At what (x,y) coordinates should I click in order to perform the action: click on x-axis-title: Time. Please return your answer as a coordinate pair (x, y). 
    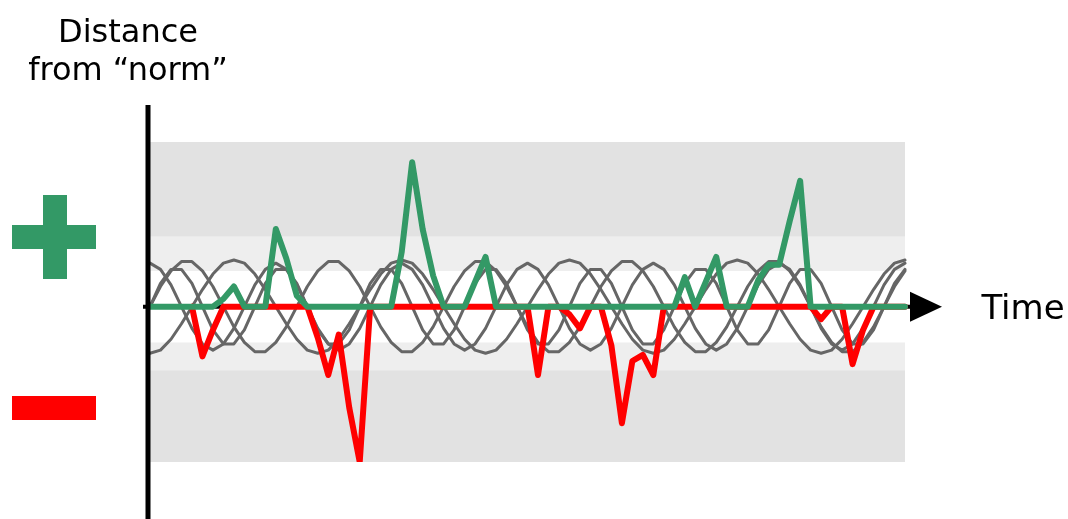
    Looking at the image, I should click on (1022, 306).